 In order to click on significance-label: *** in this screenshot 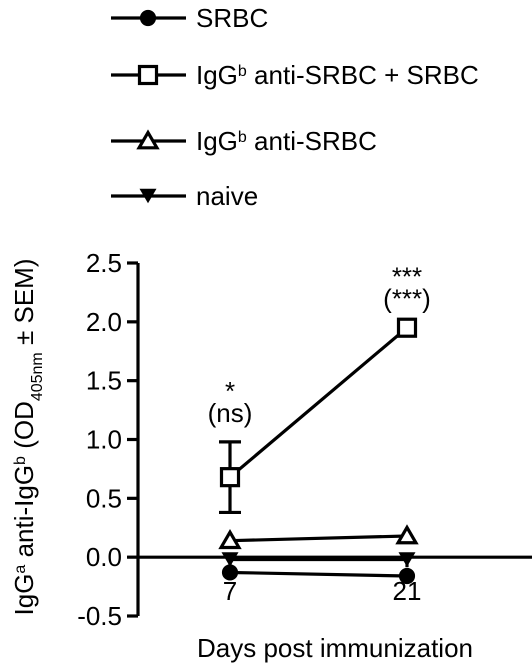, I will do `click(407, 277)`.